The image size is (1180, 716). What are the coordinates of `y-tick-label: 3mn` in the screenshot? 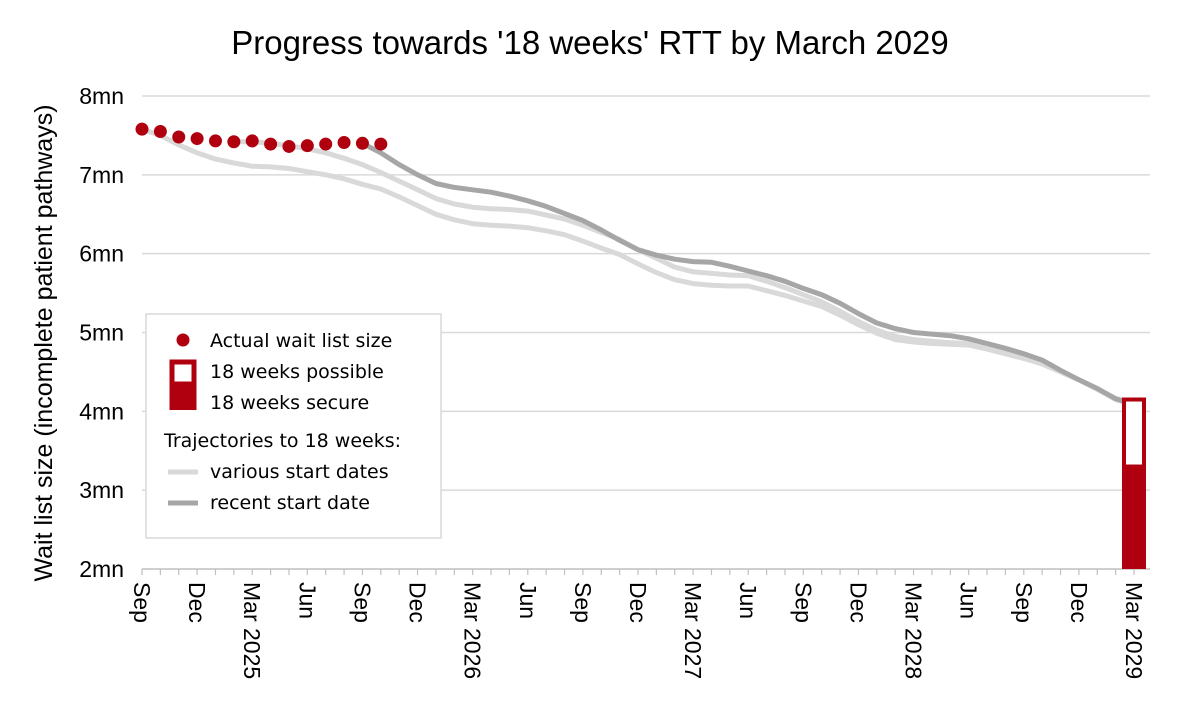 It's located at (101, 490).